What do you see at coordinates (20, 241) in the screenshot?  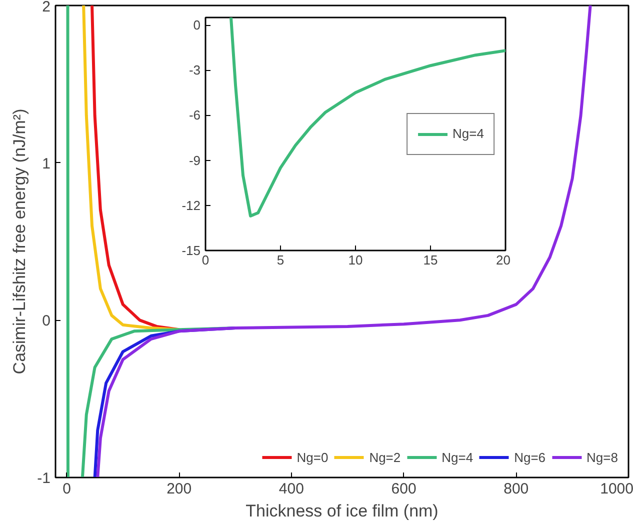 I see `y-axis-title: Casimir-Lifshitz free energy (nJ/m²)` at bounding box center [20, 241].